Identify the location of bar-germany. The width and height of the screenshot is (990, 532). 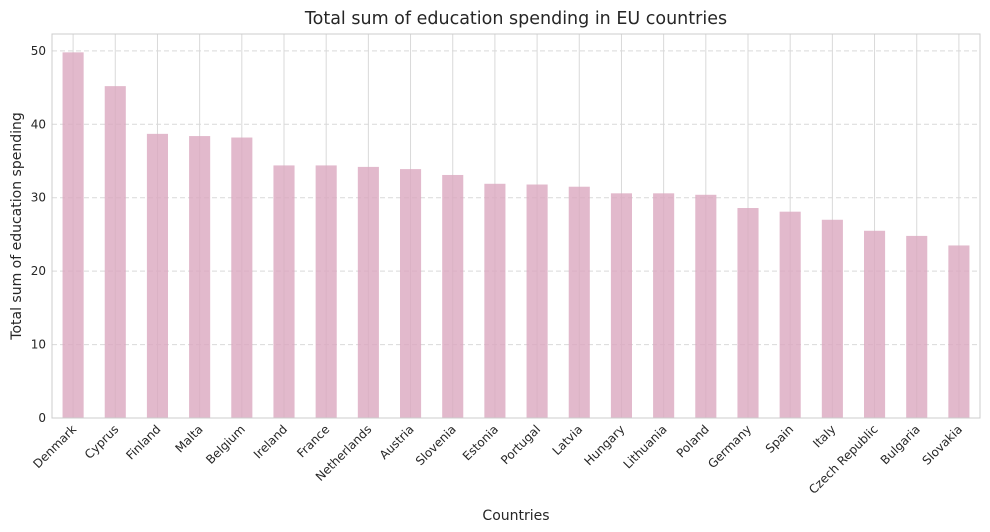
(748, 313).